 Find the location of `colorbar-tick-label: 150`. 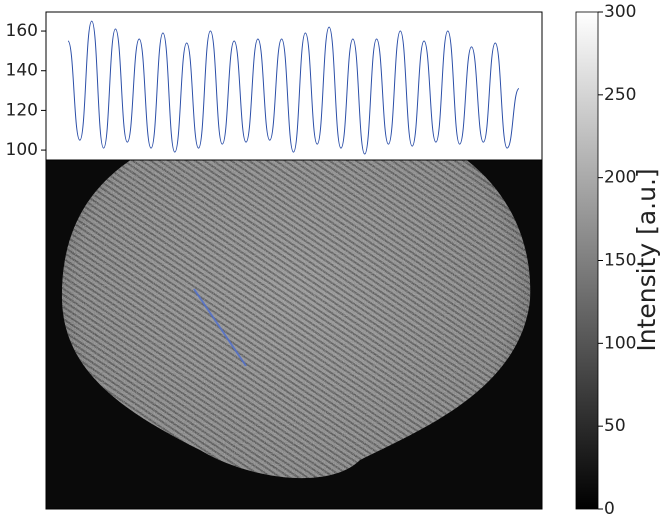

colorbar-tick-label: 150 is located at coordinates (620, 261).